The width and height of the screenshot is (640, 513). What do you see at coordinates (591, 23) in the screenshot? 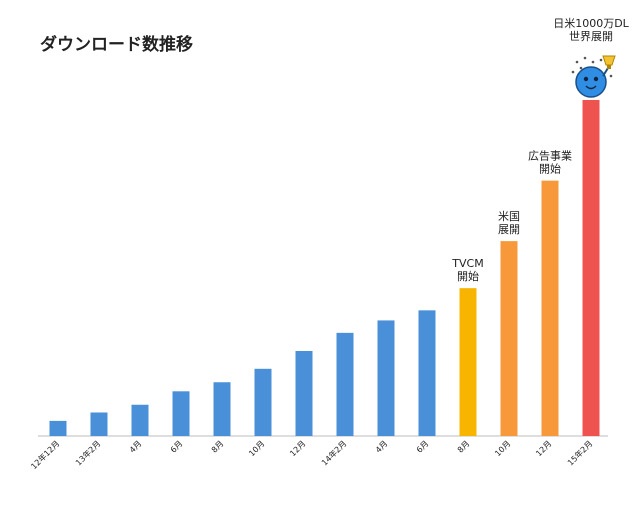
I see `annotation-label: 日米1000万DL` at bounding box center [591, 23].